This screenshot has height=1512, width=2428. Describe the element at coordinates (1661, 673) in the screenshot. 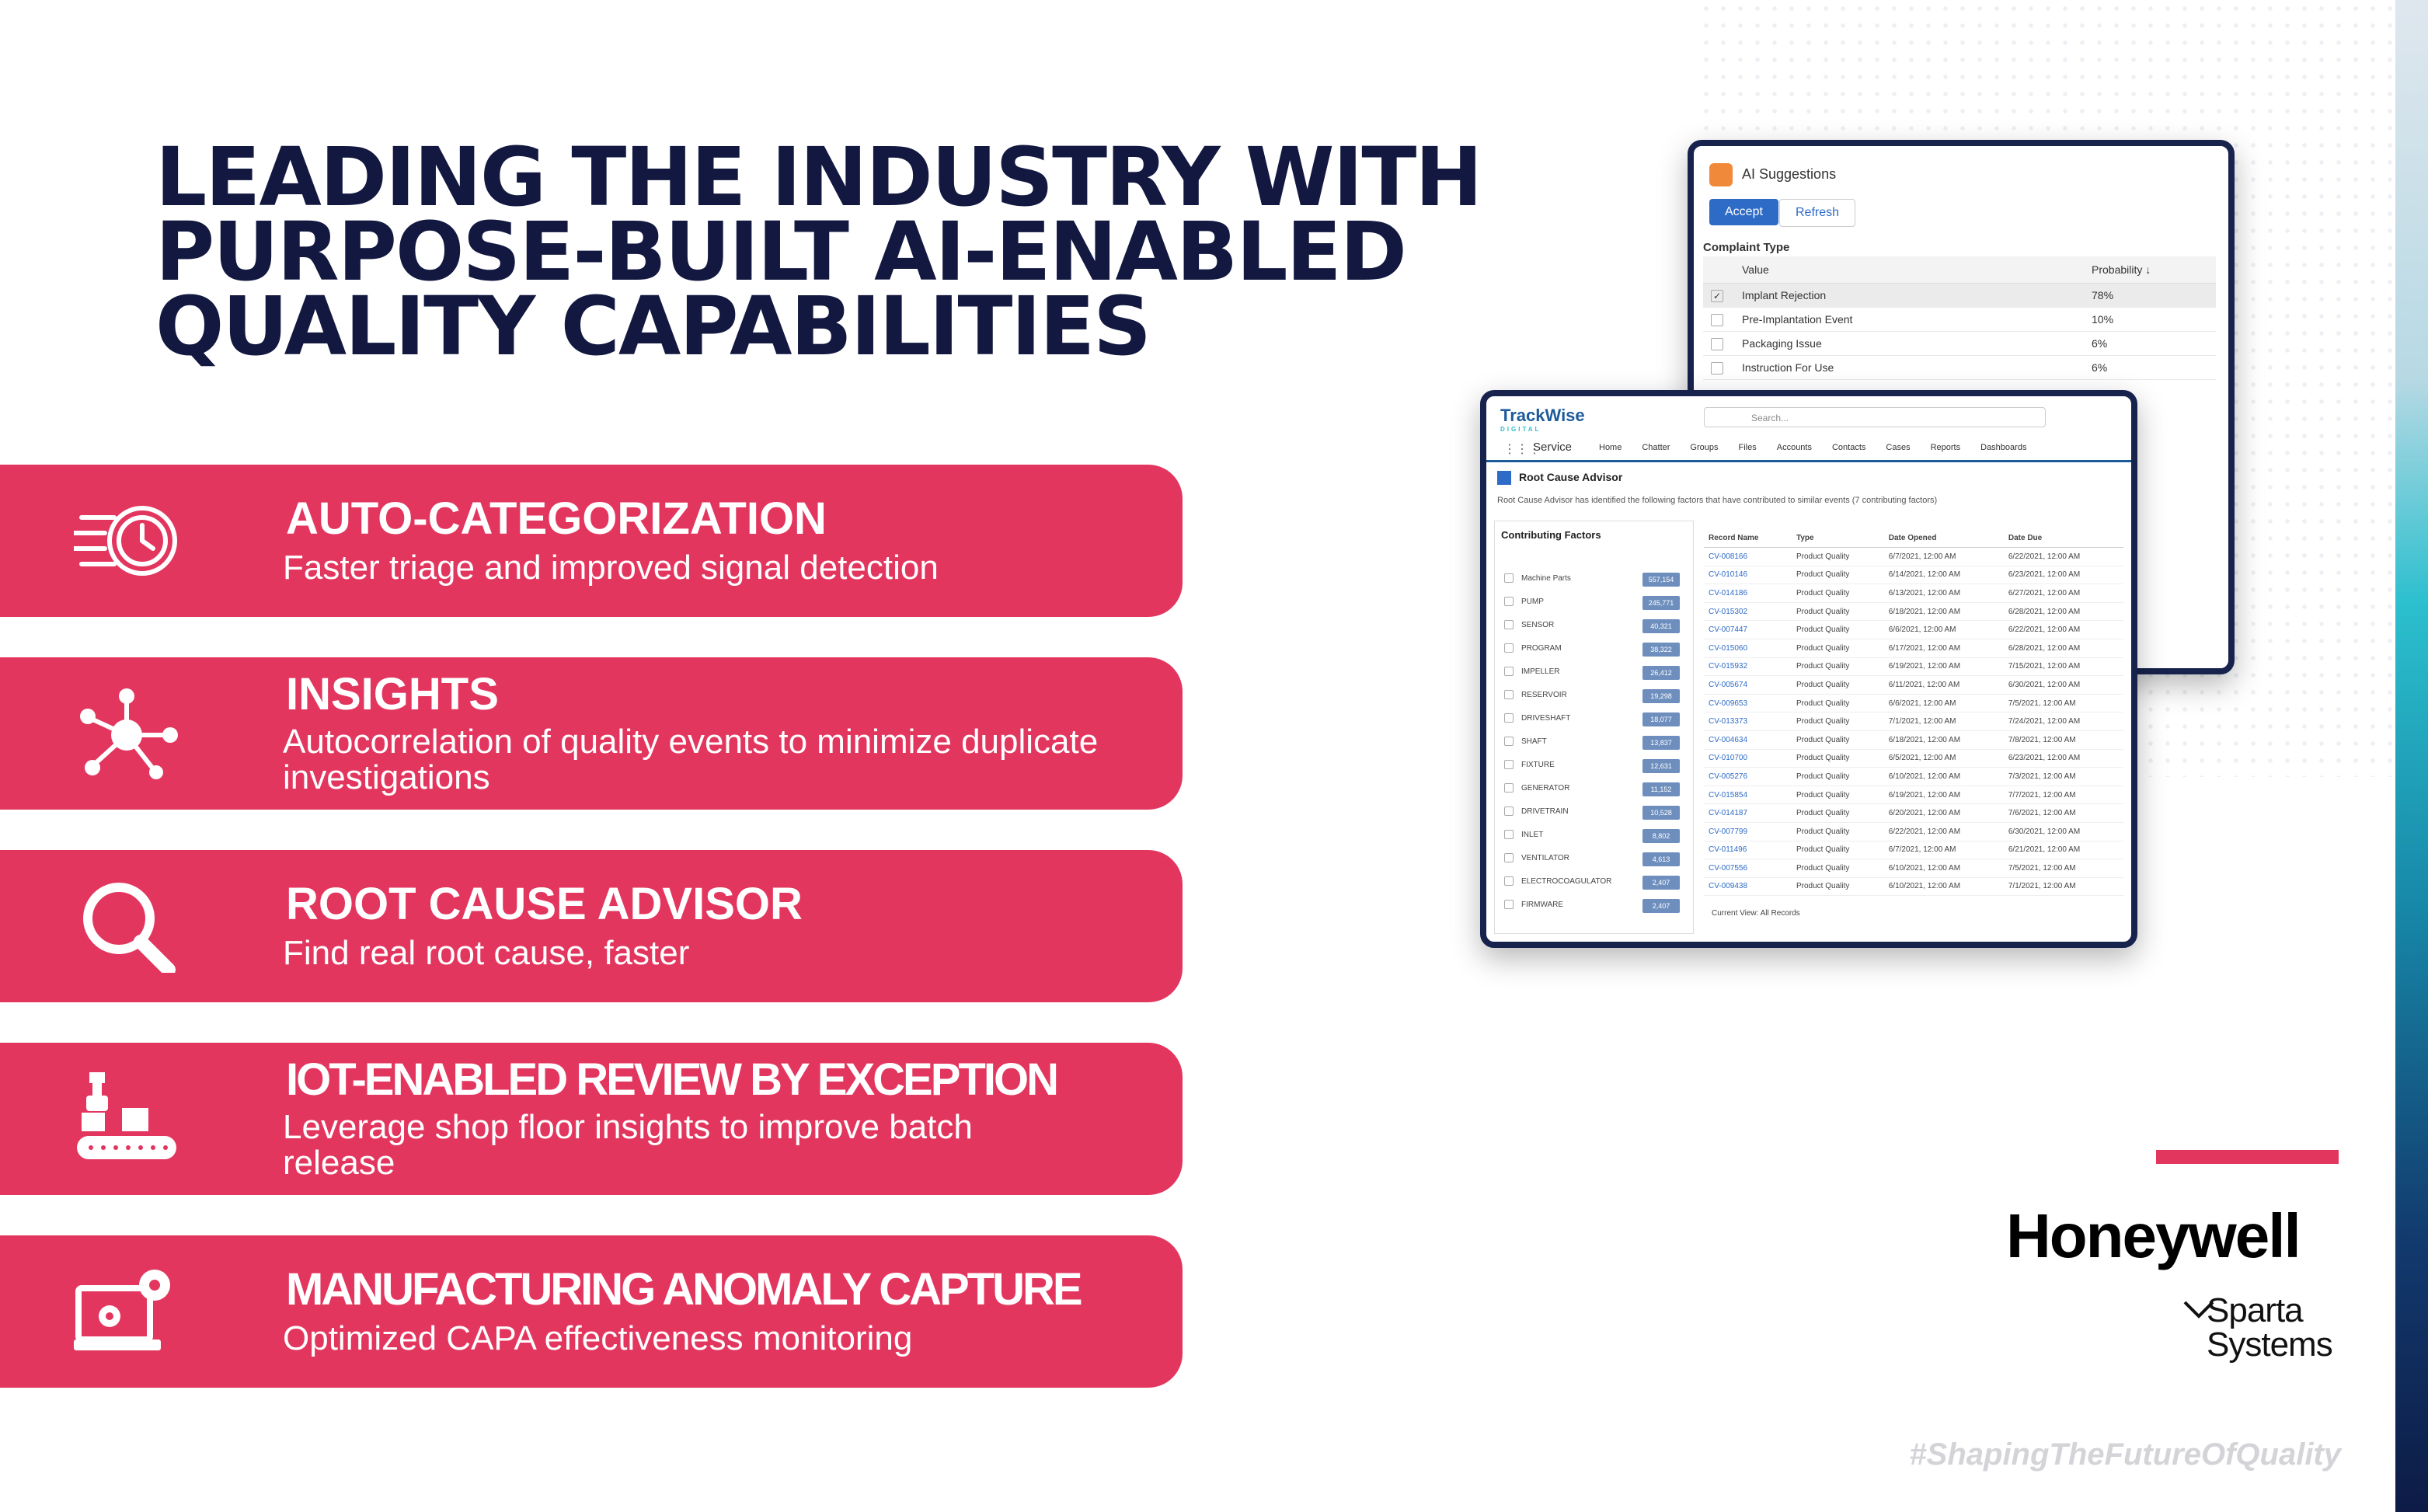

I see `factor-count: 26,412` at that location.